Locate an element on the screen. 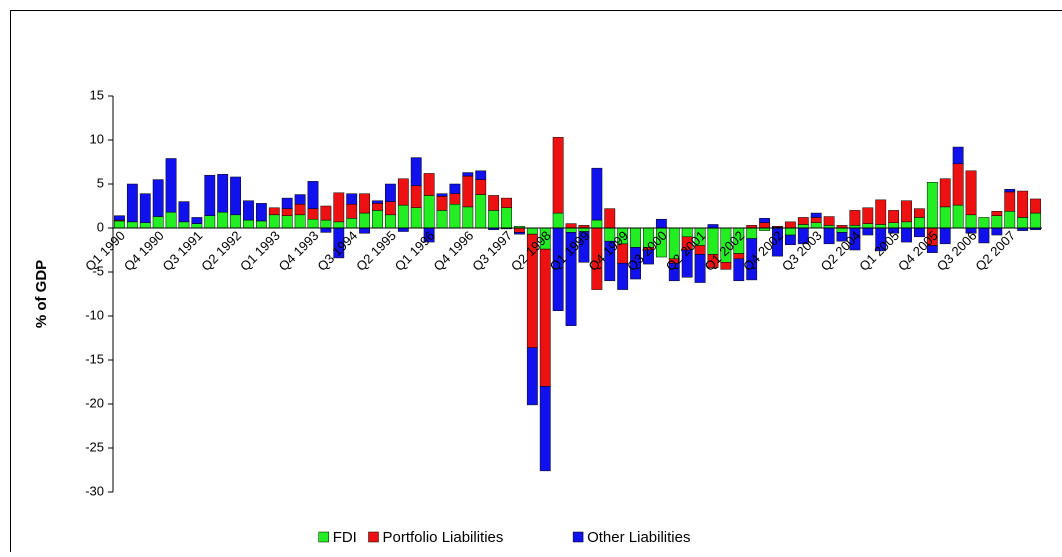 This screenshot has width=1062, height=557. x-tick-label: Q2 1992 is located at coordinates (221, 251).